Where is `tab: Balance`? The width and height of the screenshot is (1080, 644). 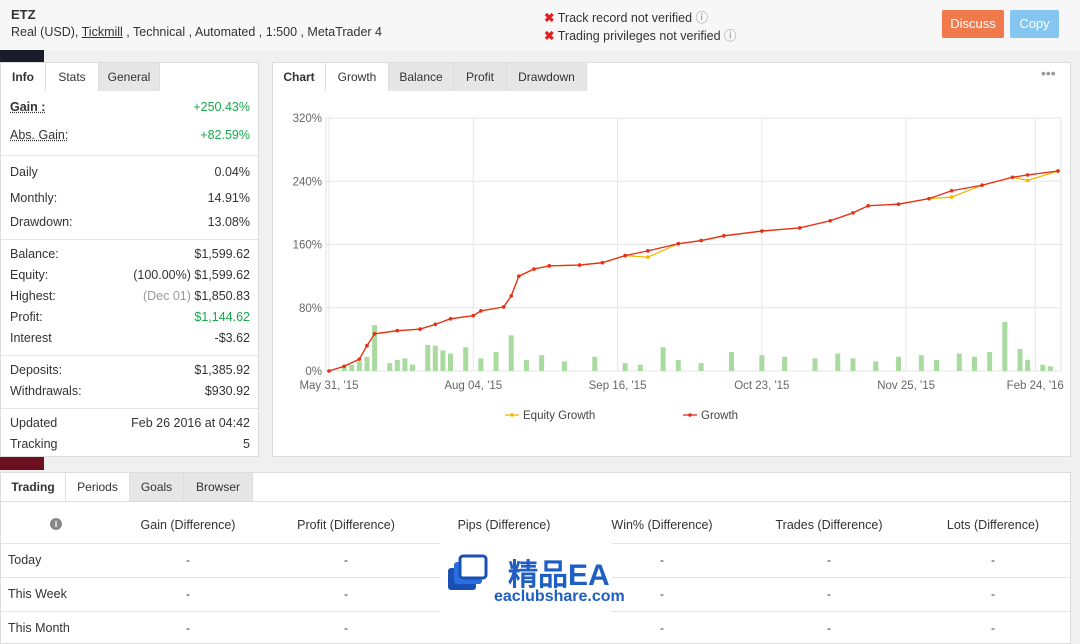 tab: Balance is located at coordinates (421, 77).